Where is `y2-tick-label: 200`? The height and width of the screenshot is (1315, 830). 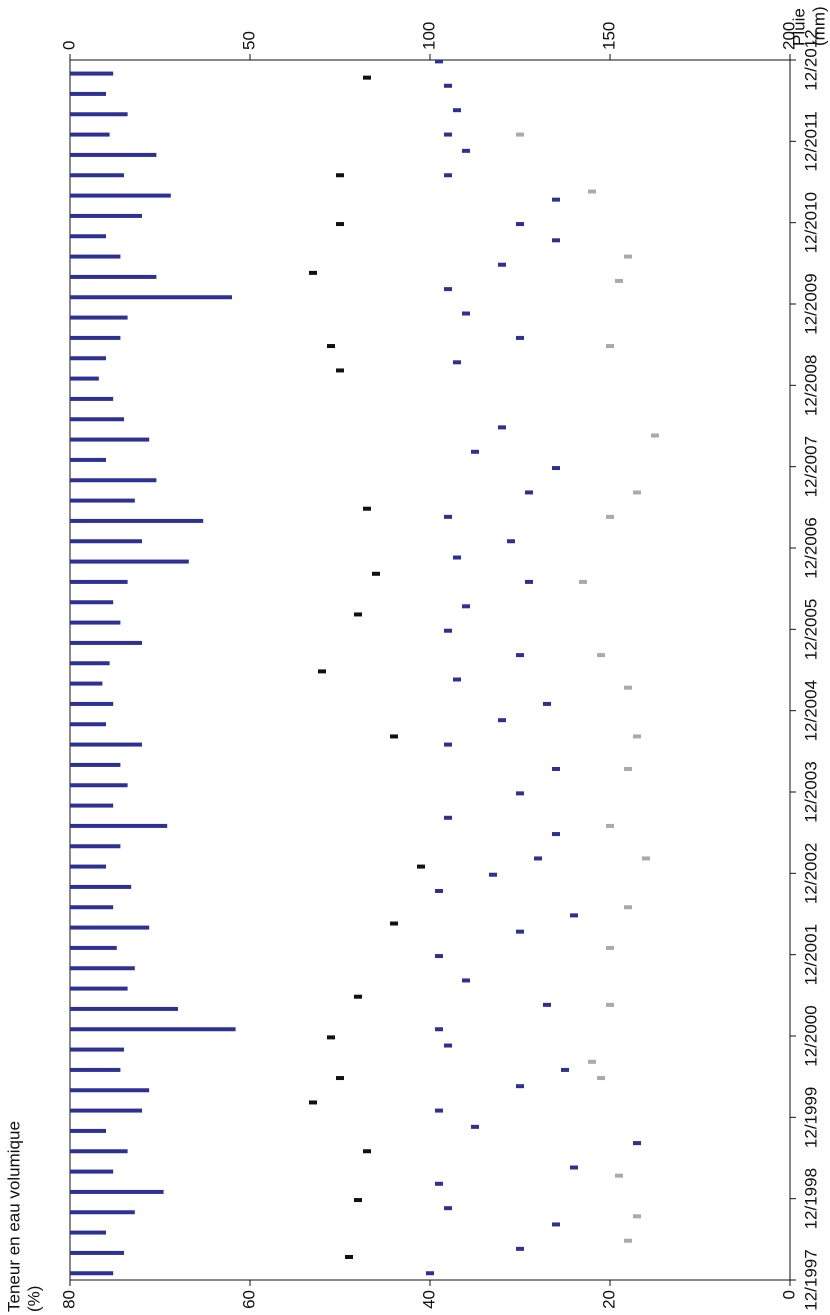 y2-tick-label: 200 is located at coordinates (788, 36).